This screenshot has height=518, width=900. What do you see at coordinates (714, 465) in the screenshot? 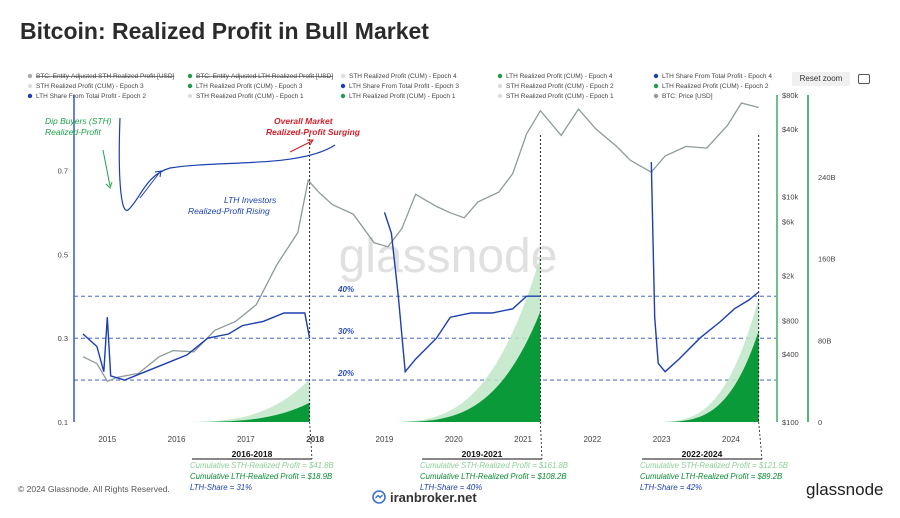
I see `epoch-sth-text: Cumulative STH-Realized Profit = $121.5B` at bounding box center [714, 465].